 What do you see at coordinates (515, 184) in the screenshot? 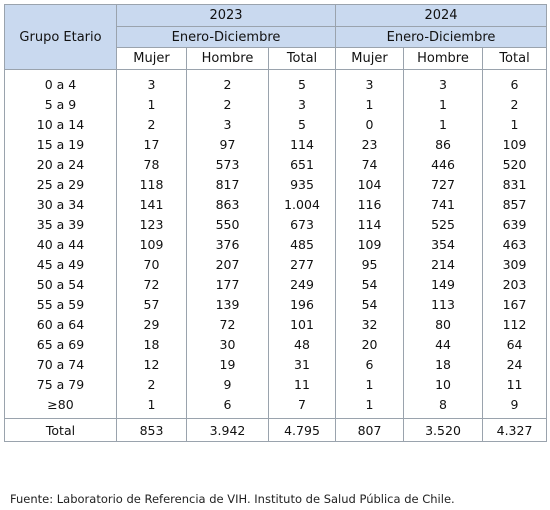
I see `value-cell: 831` at bounding box center [515, 184].